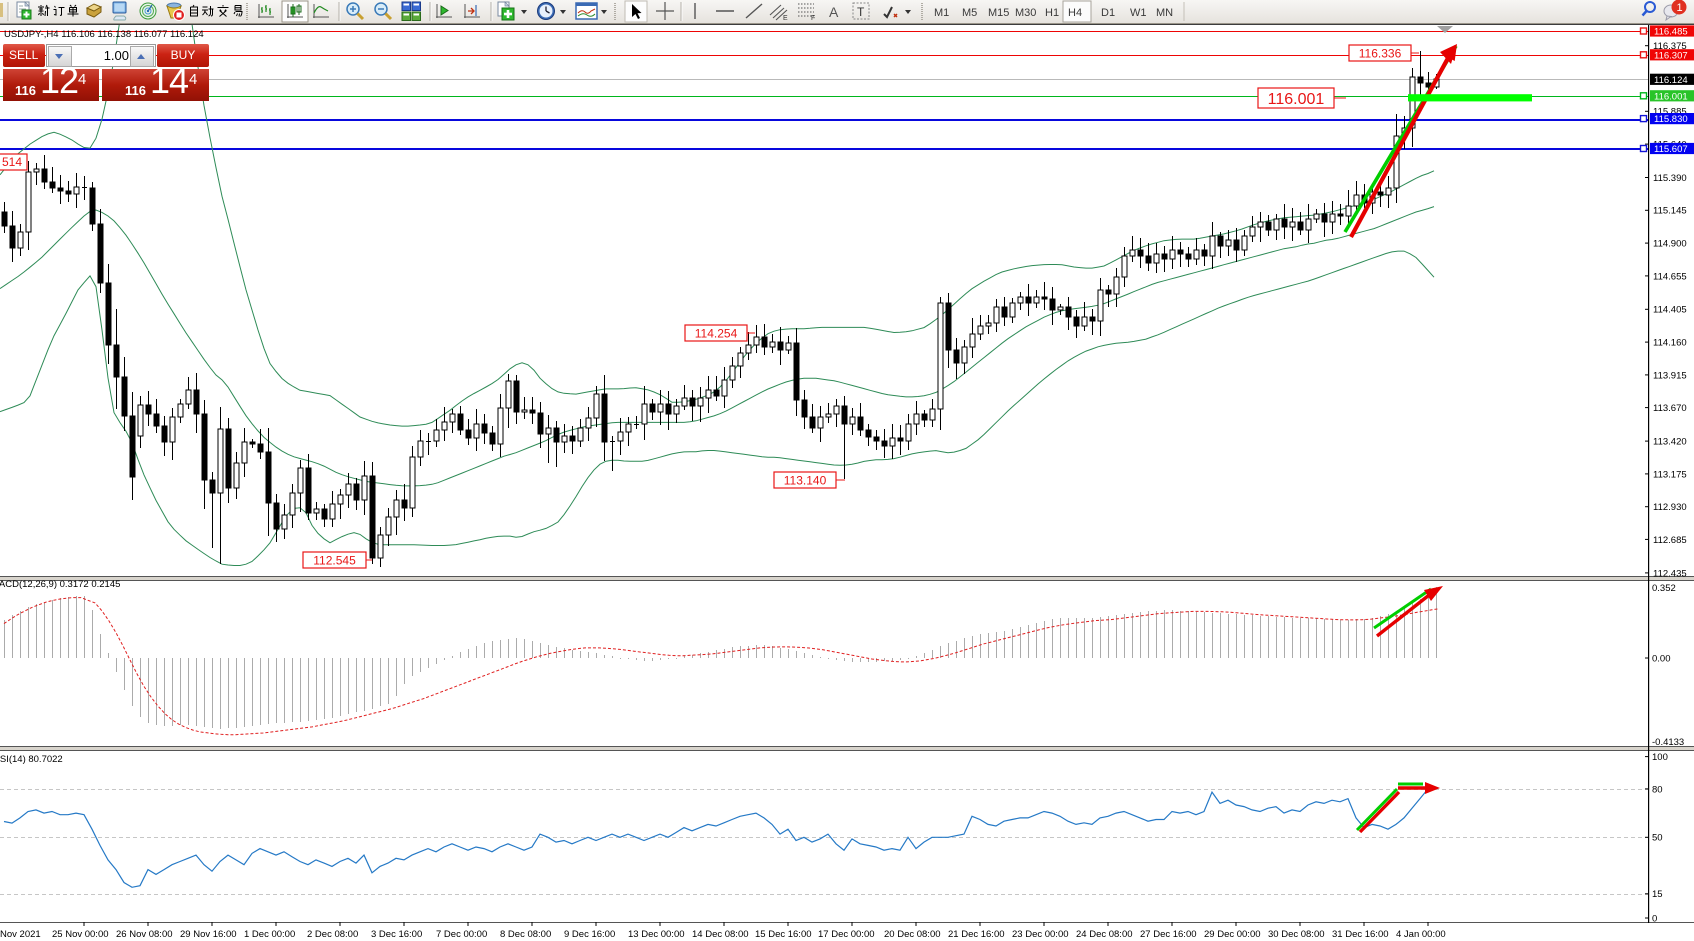 The height and width of the screenshot is (941, 1694). What do you see at coordinates (144, 934) in the screenshot?
I see `svg-text: 26 Nov 08:00` at bounding box center [144, 934].